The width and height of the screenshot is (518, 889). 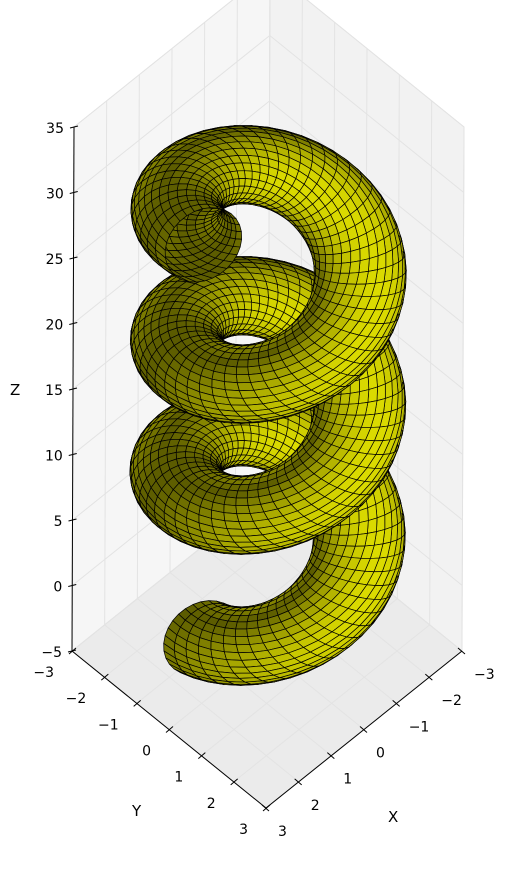 I want to click on z-axis-label: Z, so click(x=15, y=390).